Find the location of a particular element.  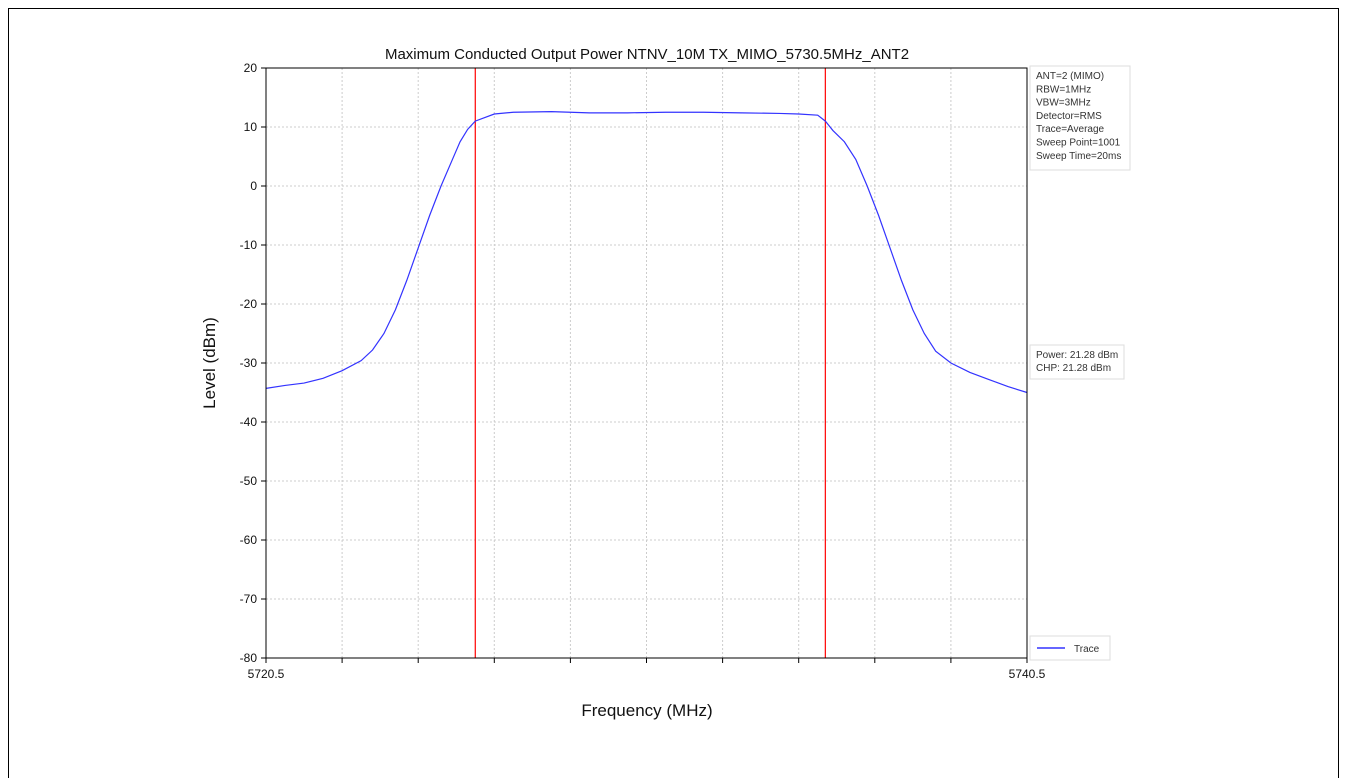

info-line: RBW=1MHz is located at coordinates (1063, 89).